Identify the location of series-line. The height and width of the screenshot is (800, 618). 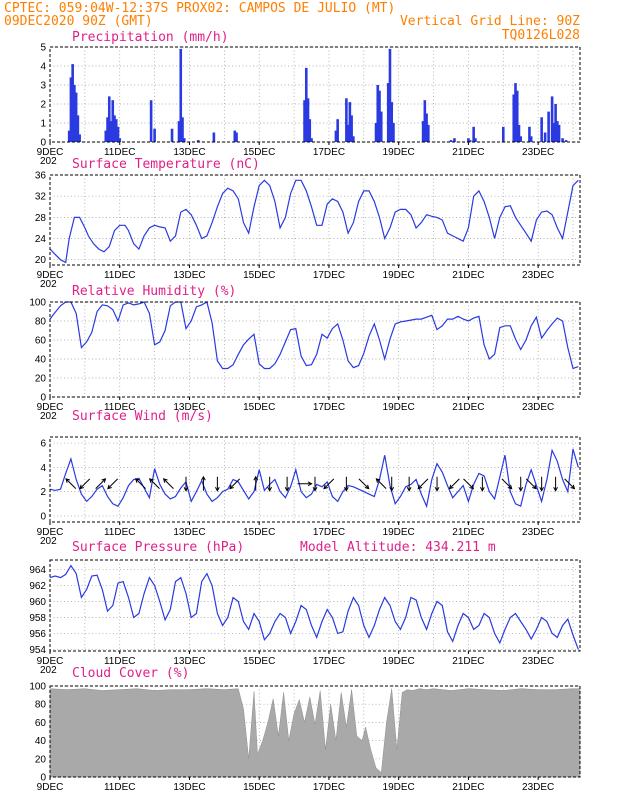
(314, 607).